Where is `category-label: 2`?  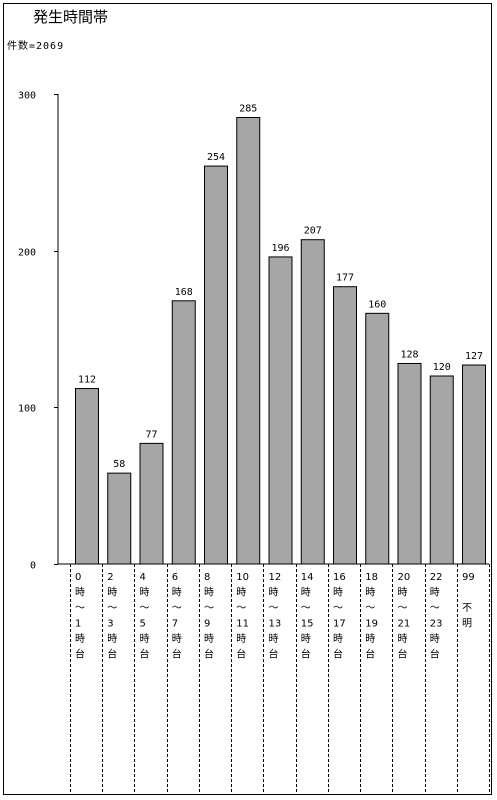
category-label: 2 is located at coordinates (110, 577).